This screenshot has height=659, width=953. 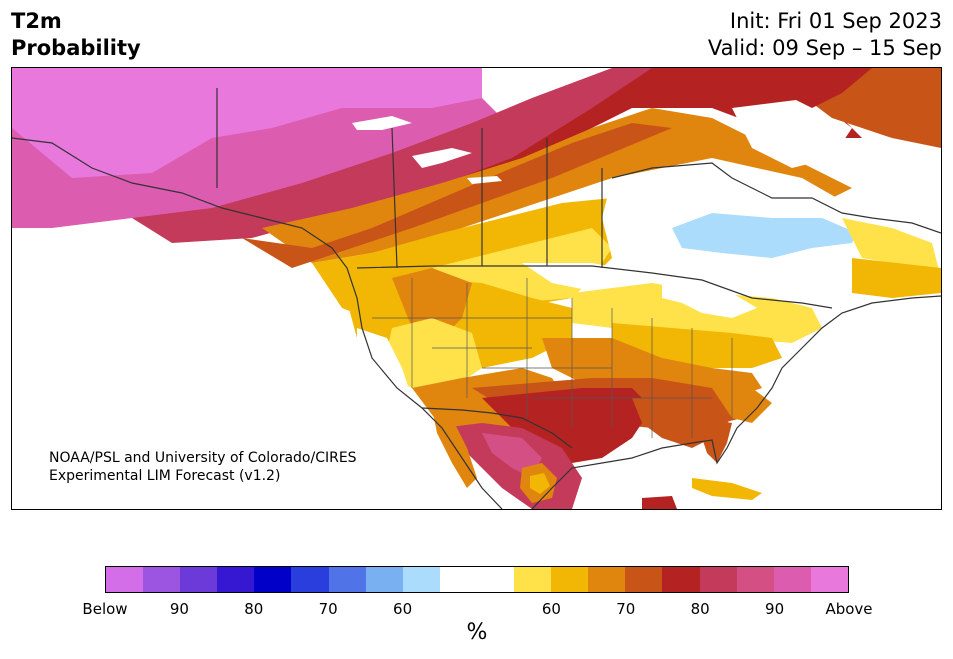 I want to click on region-baffin-red, so click(x=812, y=88).